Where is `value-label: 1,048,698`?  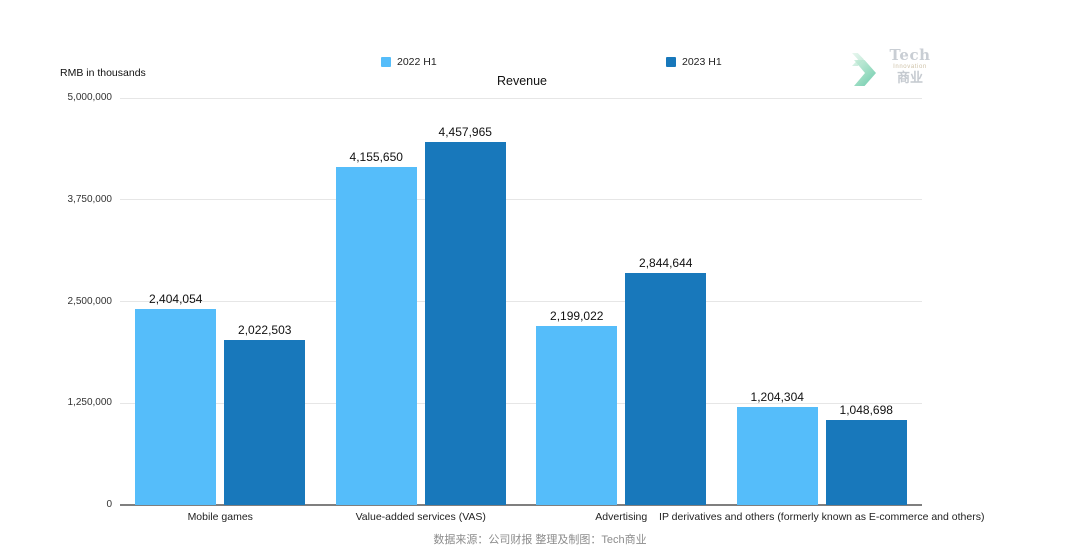
value-label: 1,048,698 is located at coordinates (866, 409).